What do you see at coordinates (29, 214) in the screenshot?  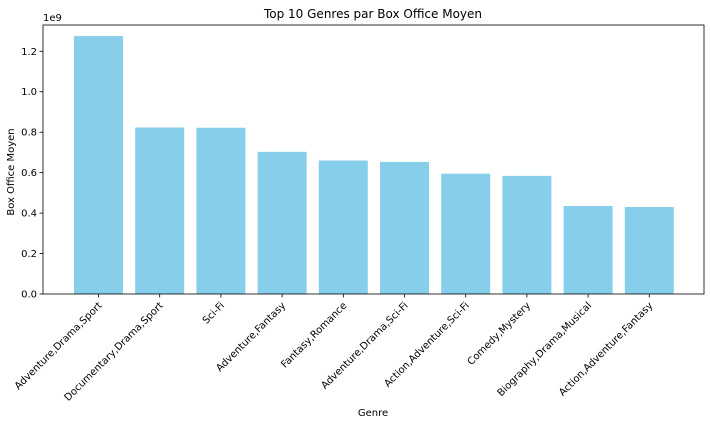 I see `y-tick-label: 0.4` at bounding box center [29, 214].